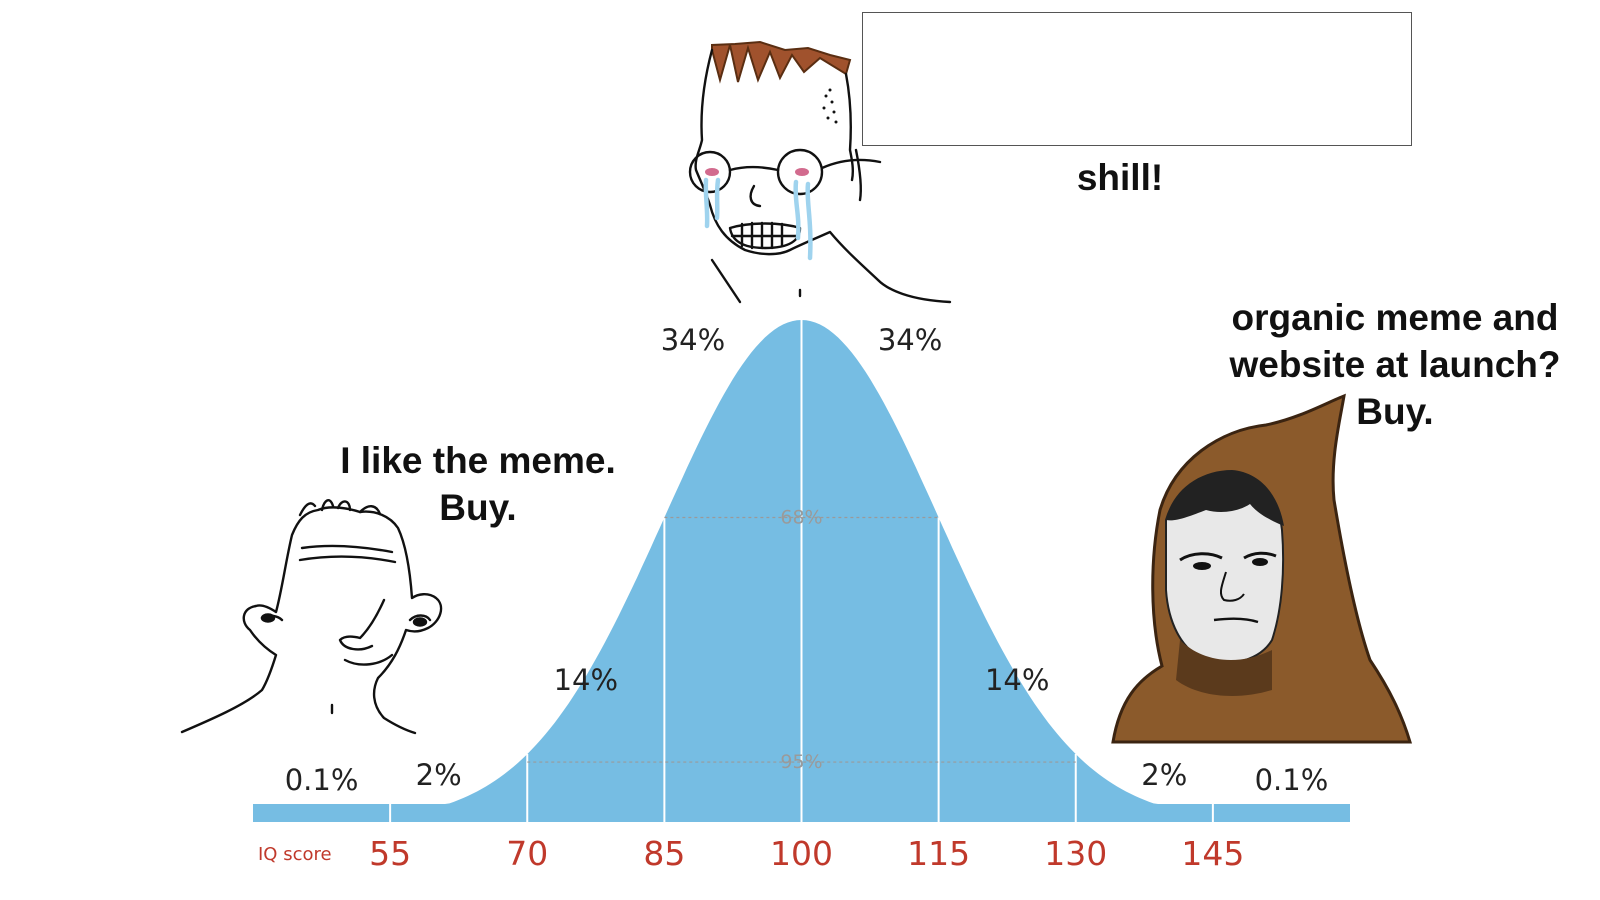 The height and width of the screenshot is (900, 1600). What do you see at coordinates (1212, 853) in the screenshot?
I see `x-tick-label: 145` at bounding box center [1212, 853].